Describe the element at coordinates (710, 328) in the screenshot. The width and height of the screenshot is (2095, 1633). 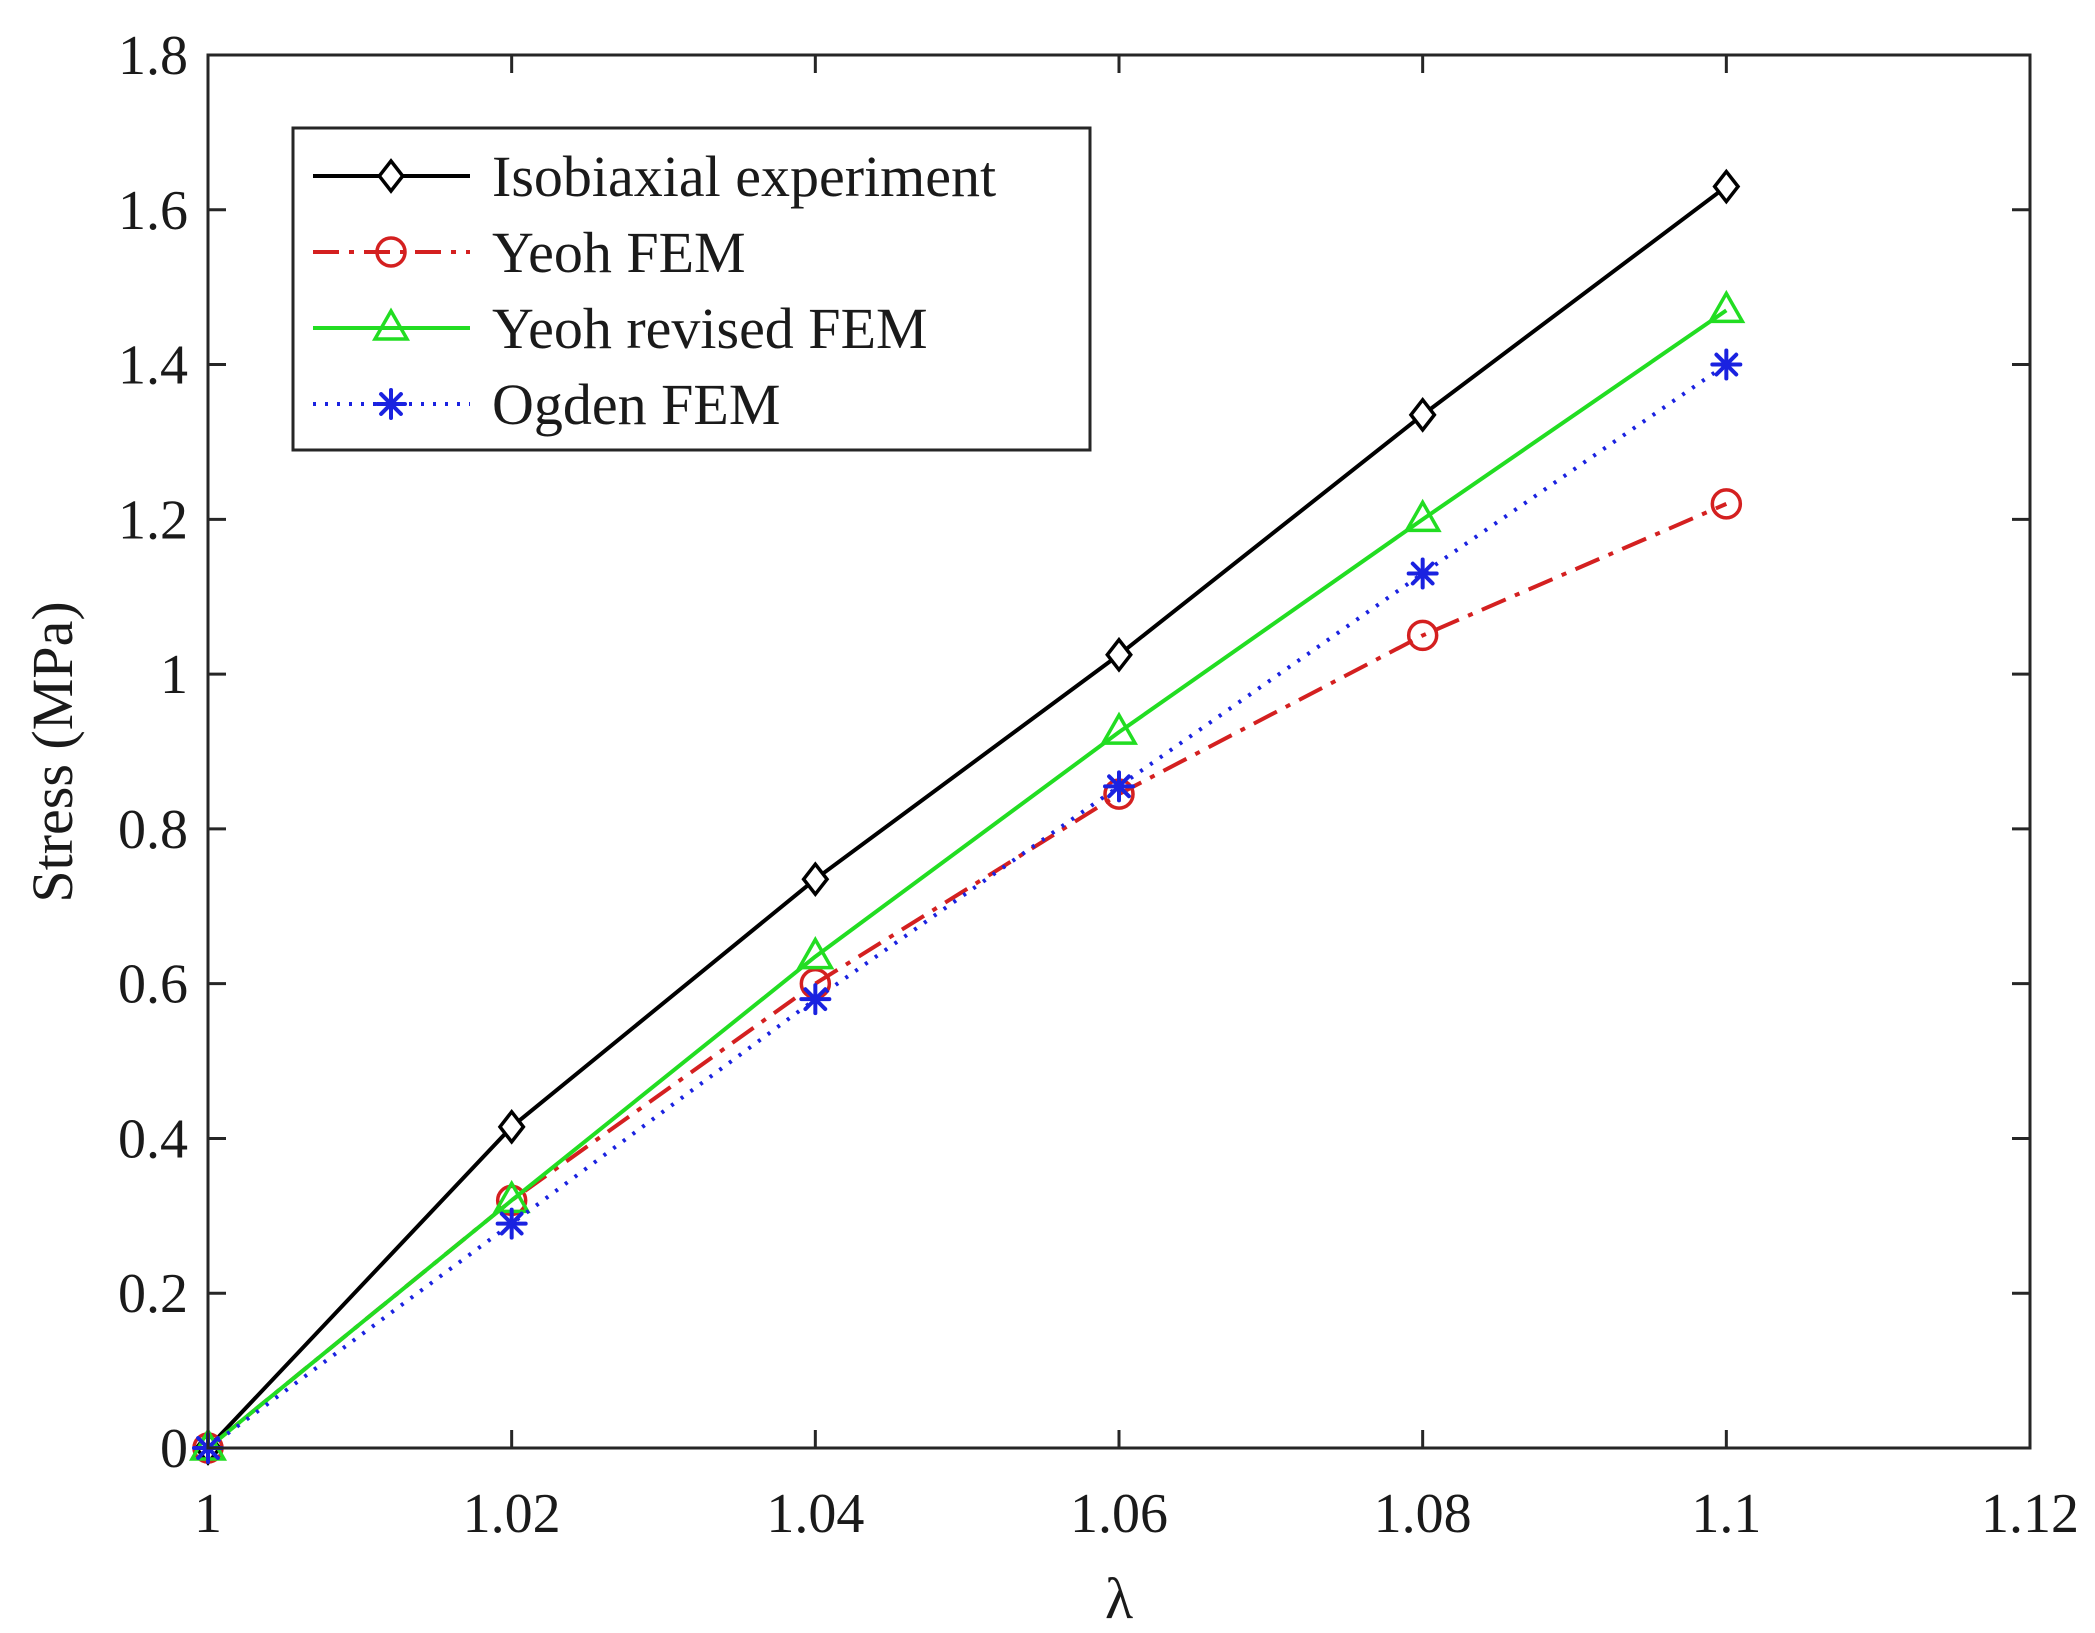
I see `legend-label-2: Yeoh revised FEM` at that location.